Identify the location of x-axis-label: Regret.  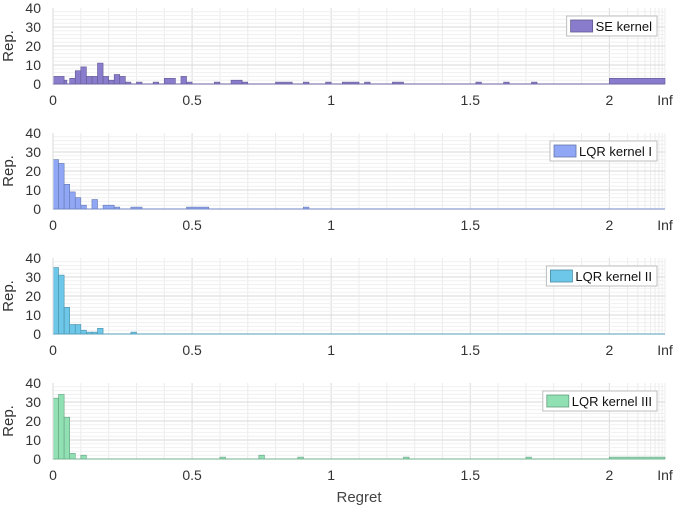
(359, 497).